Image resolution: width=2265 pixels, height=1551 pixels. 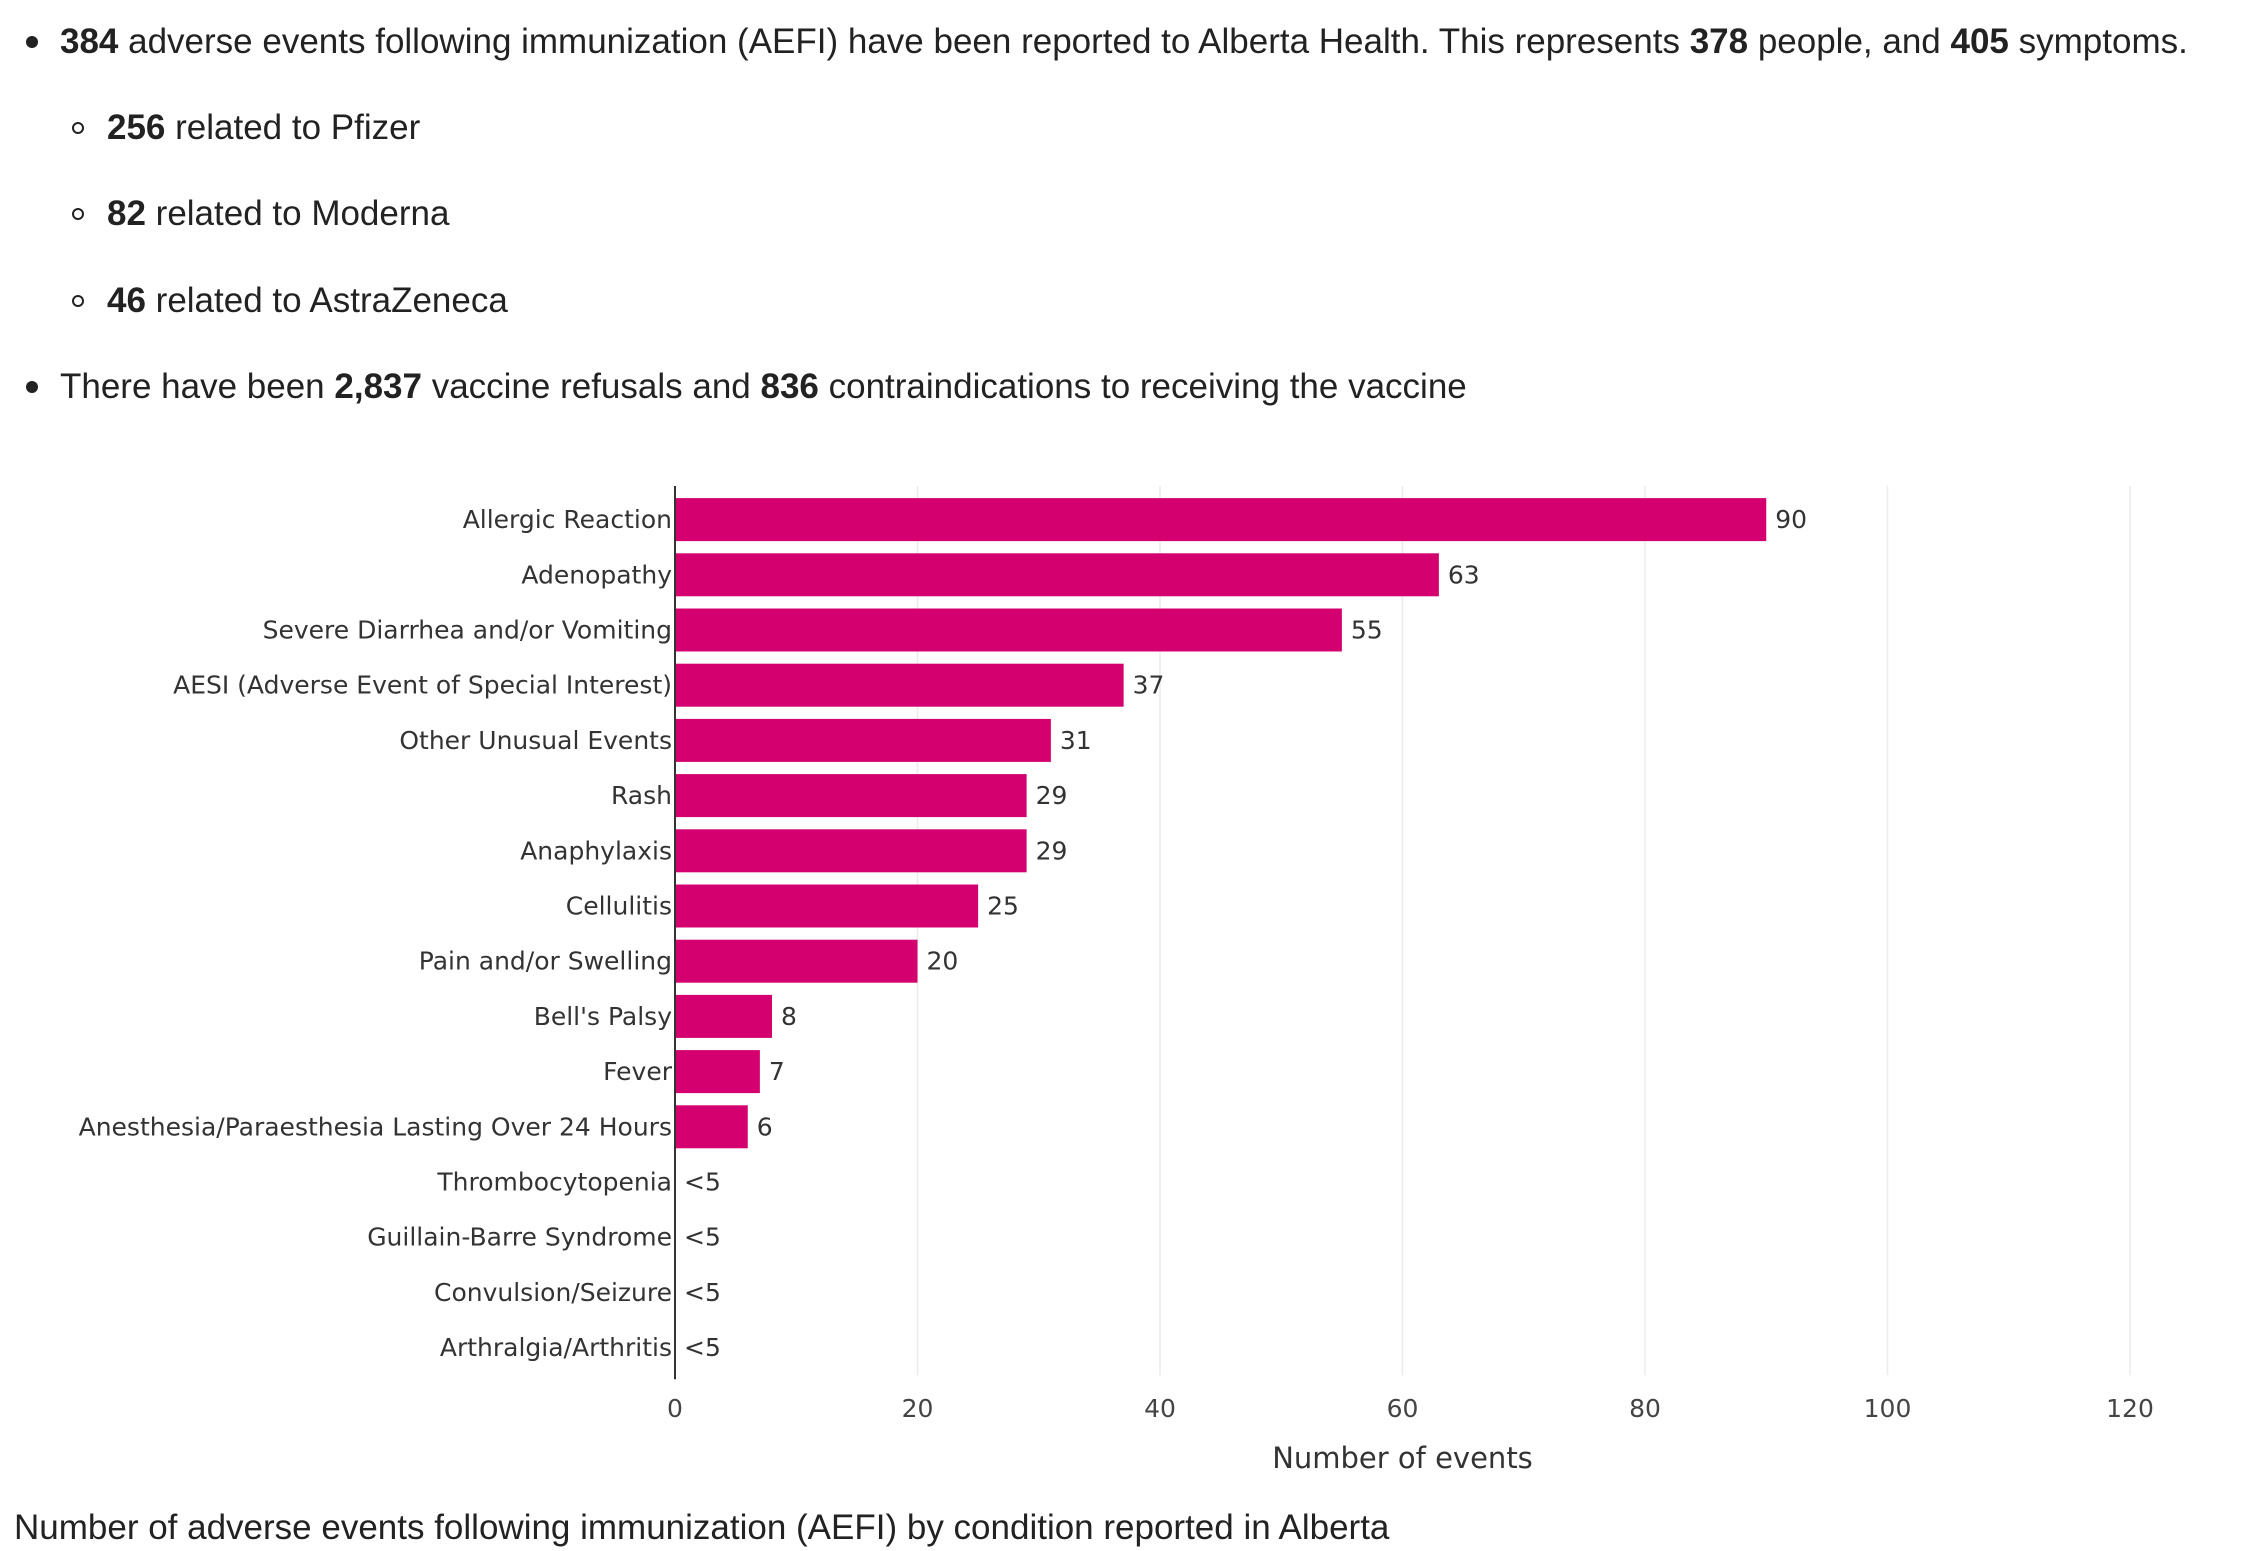 What do you see at coordinates (918, 1408) in the screenshot?
I see `x-tick-label: 20` at bounding box center [918, 1408].